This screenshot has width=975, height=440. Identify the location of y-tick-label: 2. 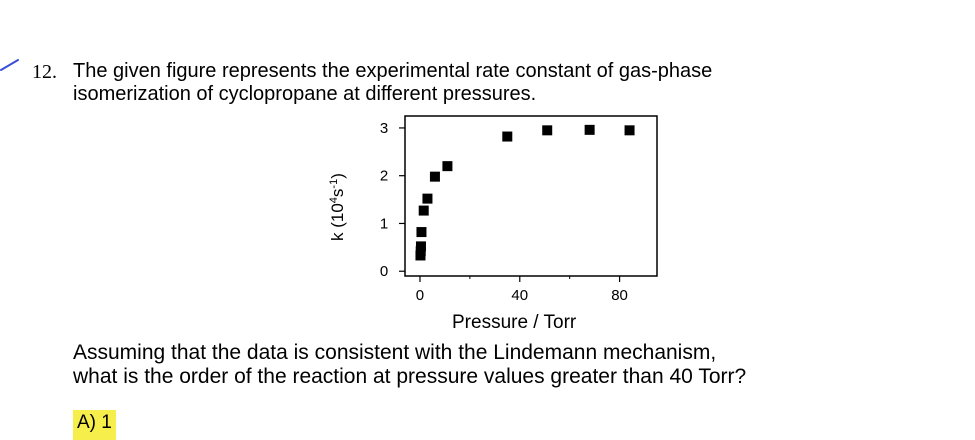
(384, 176).